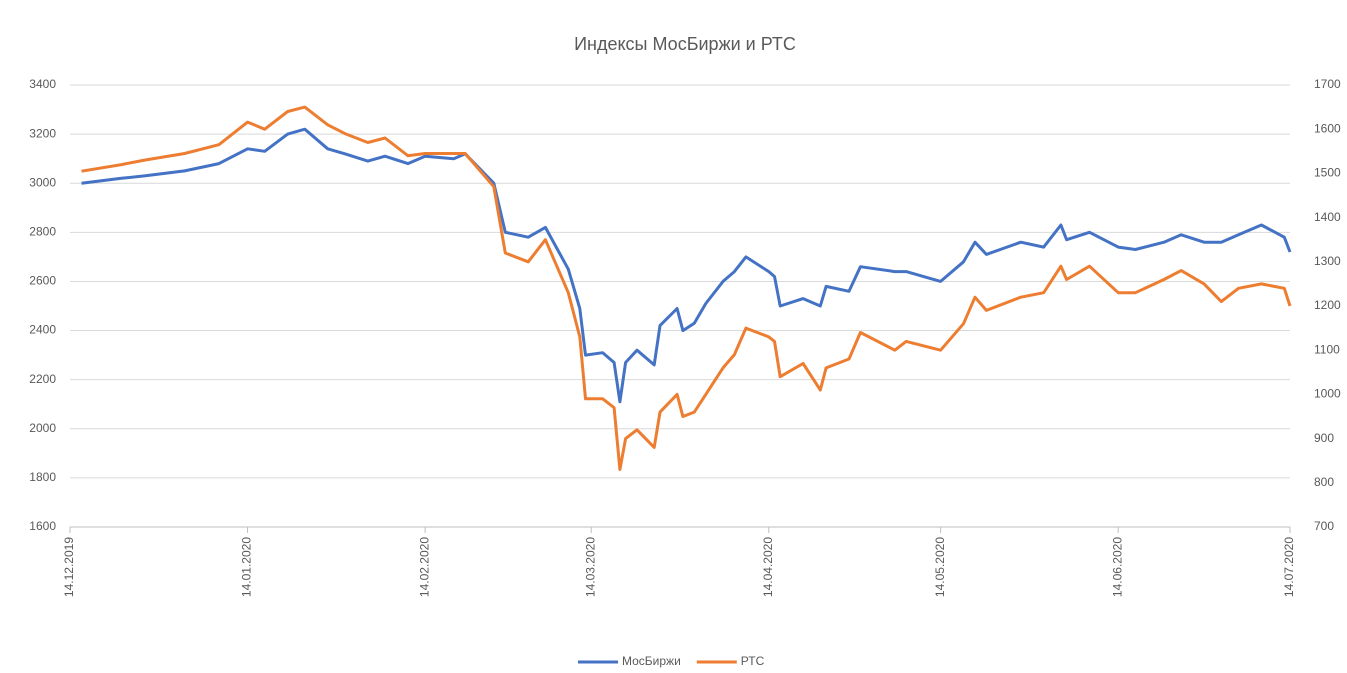 This screenshot has width=1347, height=673. I want to click on y2-tick-label: 1400, so click(1327, 217).